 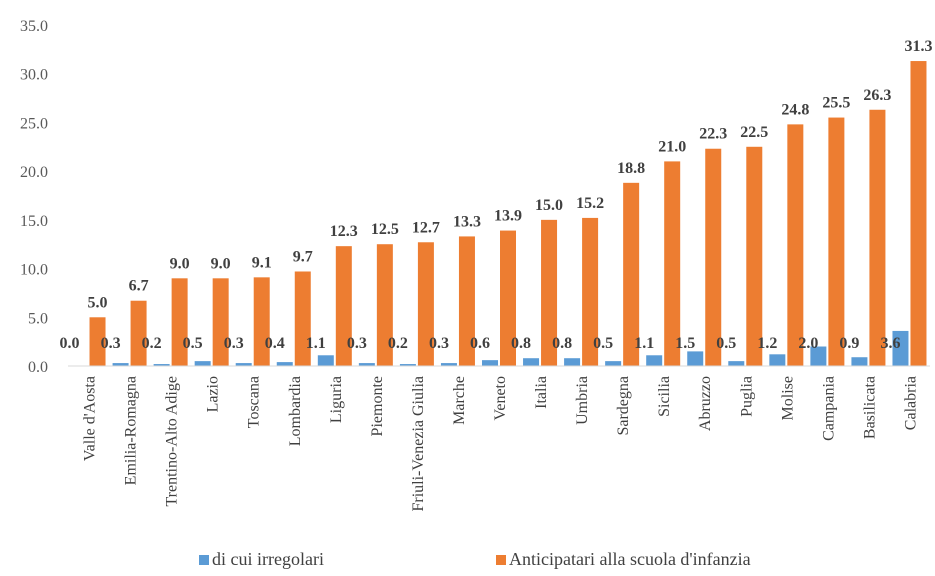 I want to click on data-label-irregolari: 0.6, so click(x=480, y=343).